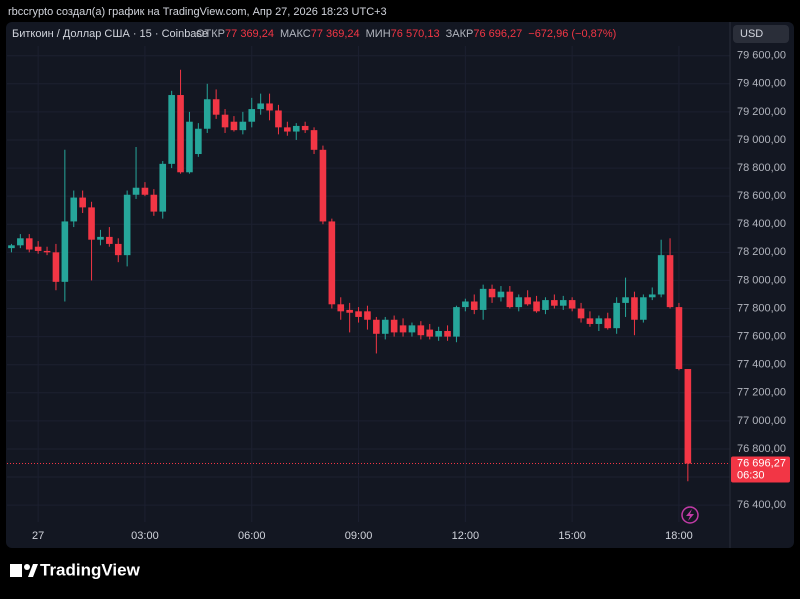 This screenshot has width=800, height=599. Describe the element at coordinates (295, 34) in the screenshot. I see `legend-label: МАКС` at that location.